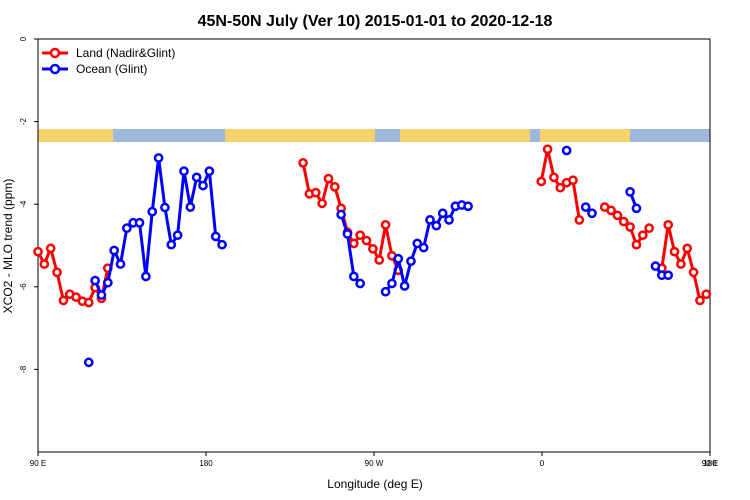  Describe the element at coordinates (23, 204) in the screenshot. I see `y-tick-label: -4` at that location.